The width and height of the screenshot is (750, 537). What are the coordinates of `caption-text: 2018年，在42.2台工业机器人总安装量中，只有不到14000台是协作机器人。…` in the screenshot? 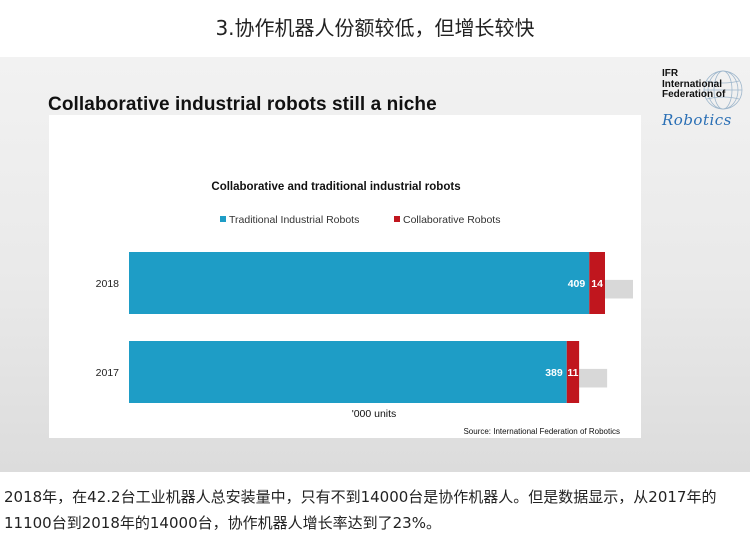 It's located at (360, 510).